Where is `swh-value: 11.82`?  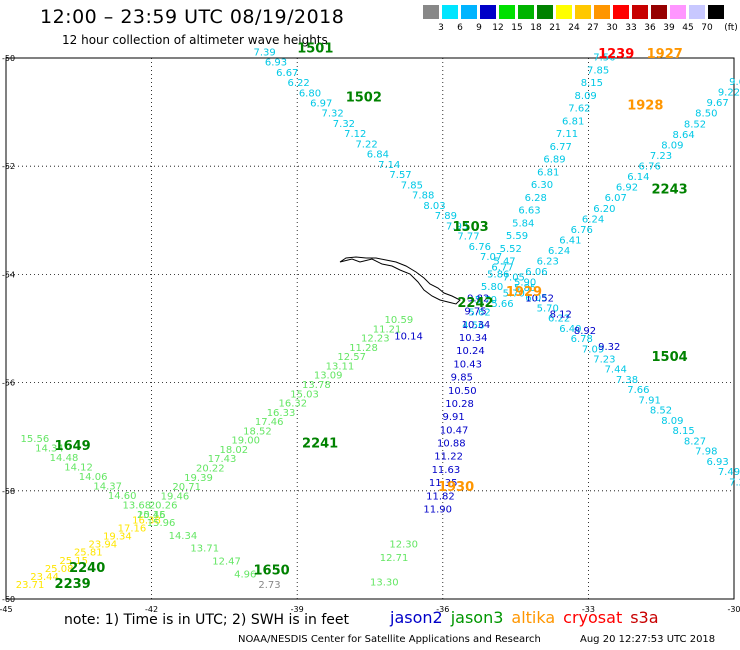
swh-value: 11.82 is located at coordinates (440, 496).